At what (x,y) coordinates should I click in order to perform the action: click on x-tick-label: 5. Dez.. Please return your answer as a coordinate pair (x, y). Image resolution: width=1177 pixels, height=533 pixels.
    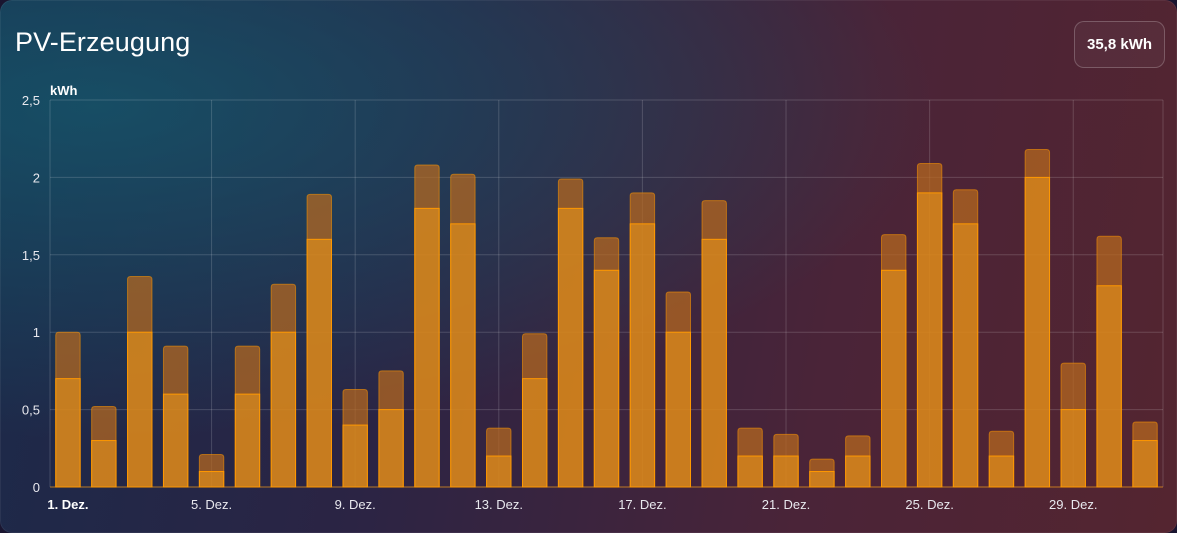
    Looking at the image, I should click on (211, 504).